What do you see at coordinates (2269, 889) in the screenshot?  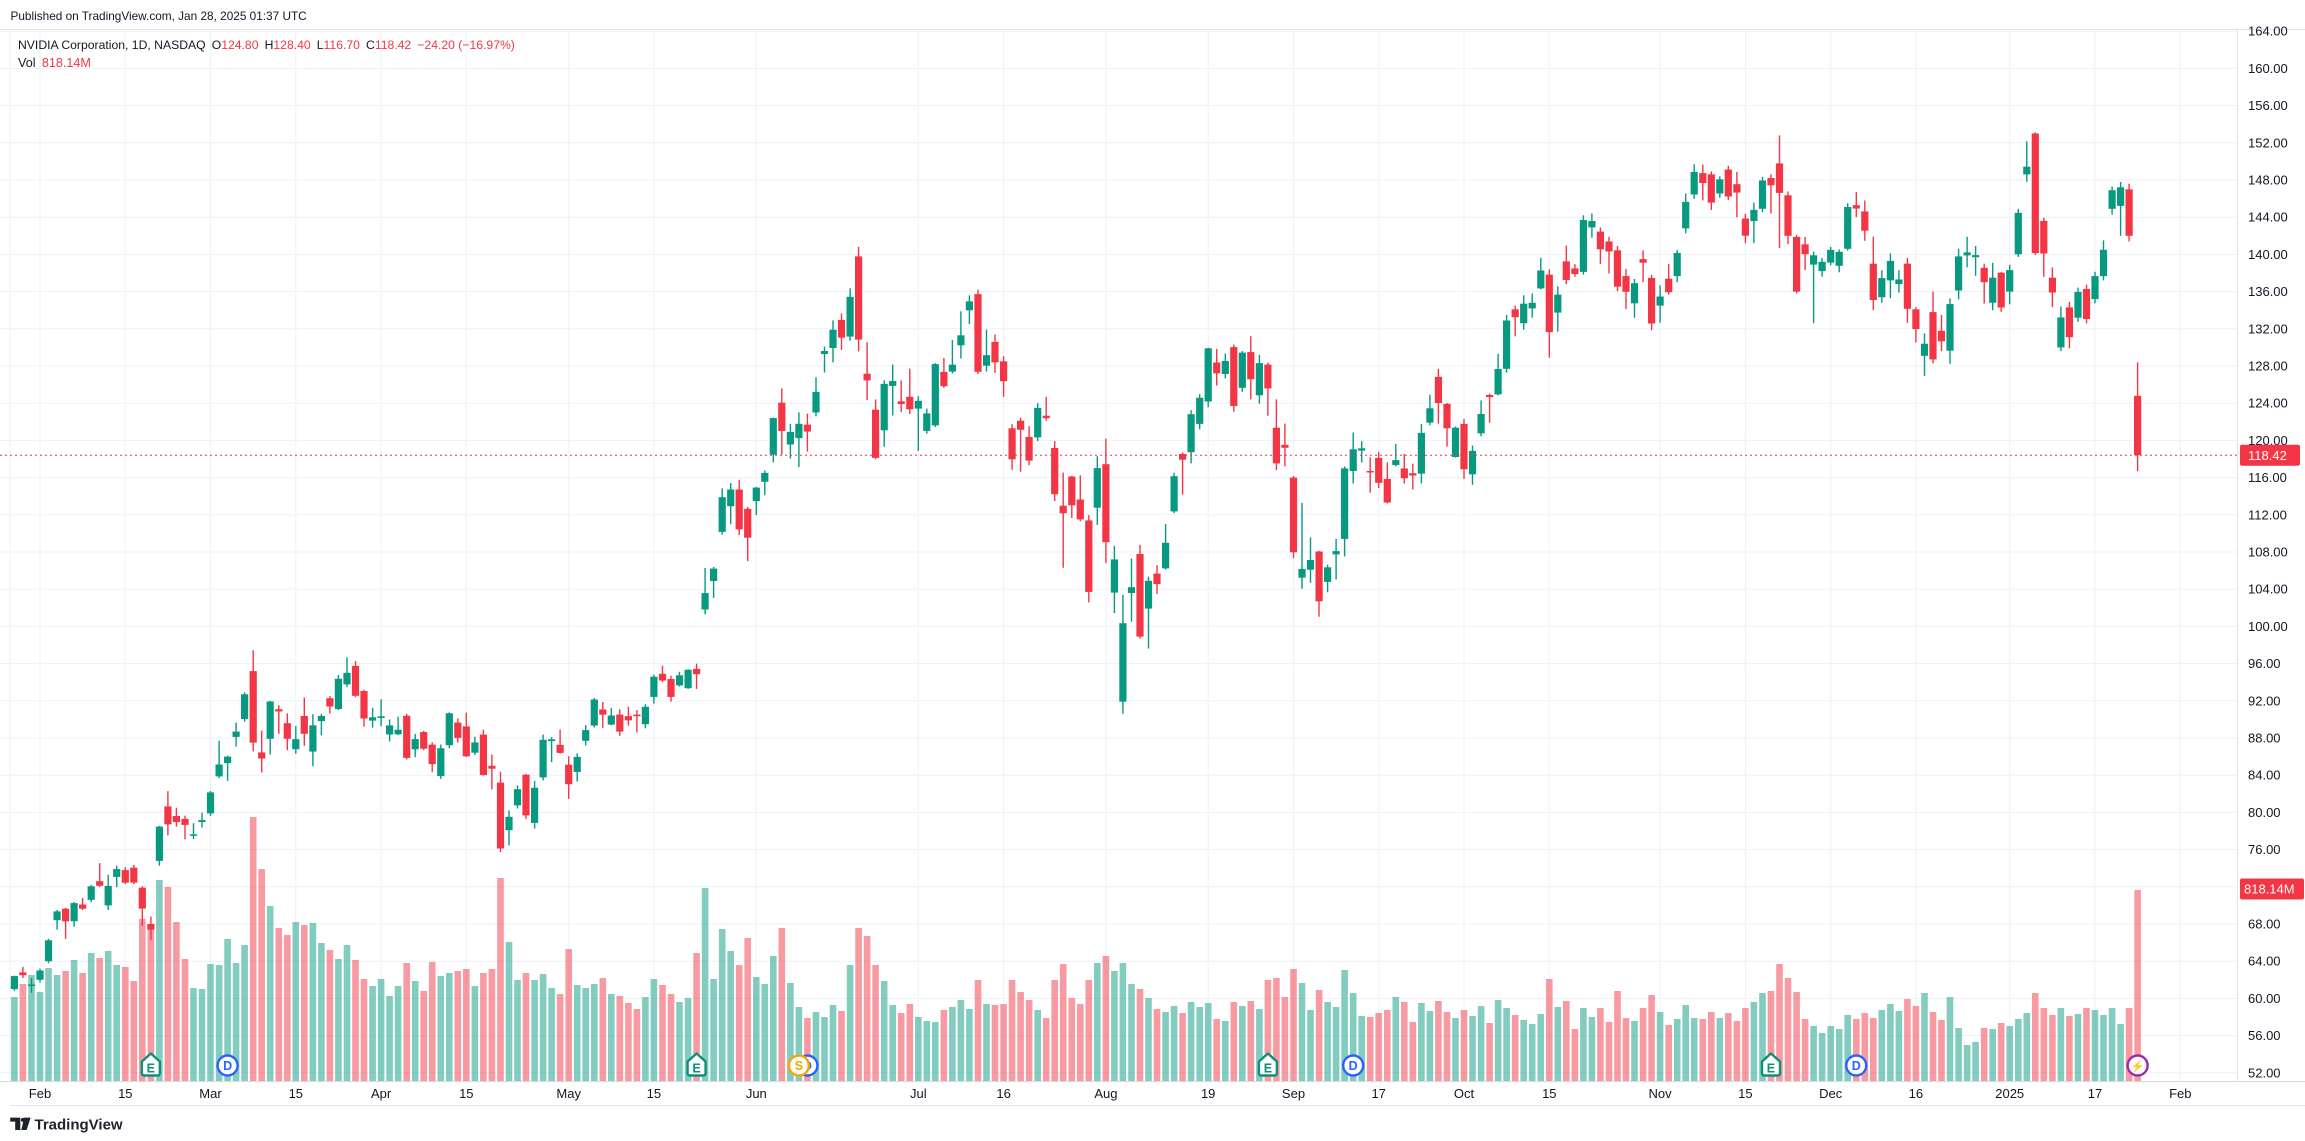 I see `svg-text: 818.14M` at bounding box center [2269, 889].